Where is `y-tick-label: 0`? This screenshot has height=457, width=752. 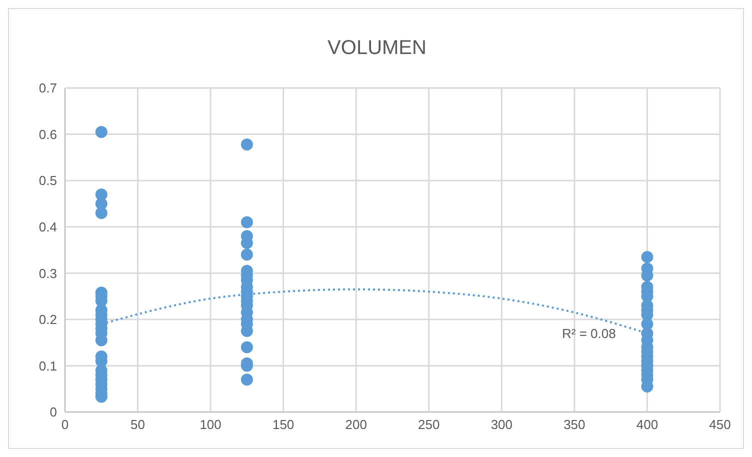 y-tick-label: 0 is located at coordinates (53, 412).